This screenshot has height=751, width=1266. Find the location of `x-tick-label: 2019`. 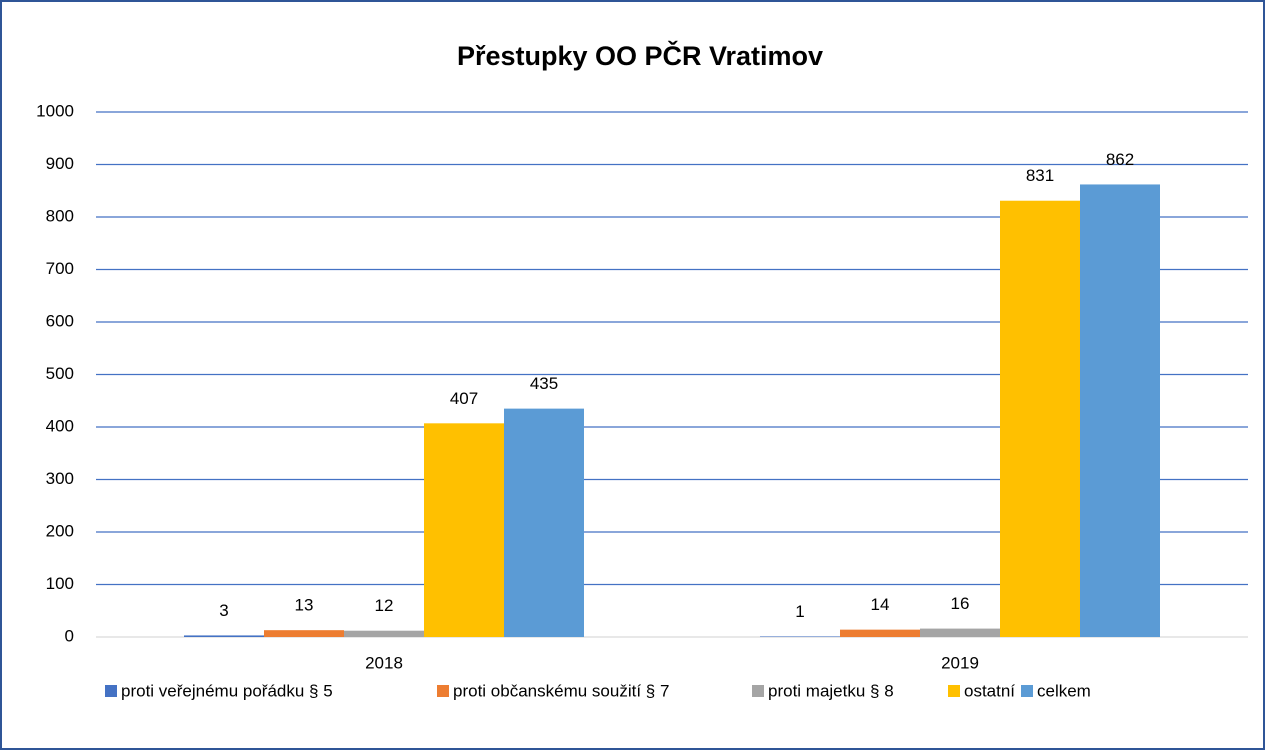

x-tick-label: 2019 is located at coordinates (960, 662).